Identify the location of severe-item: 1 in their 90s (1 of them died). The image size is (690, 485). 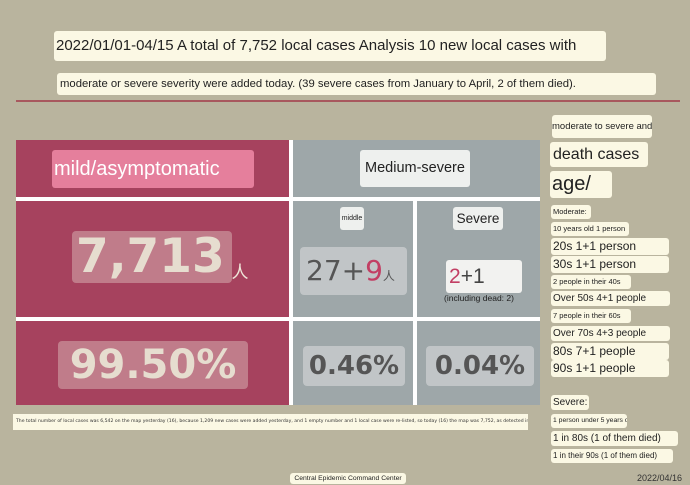
(612, 456).